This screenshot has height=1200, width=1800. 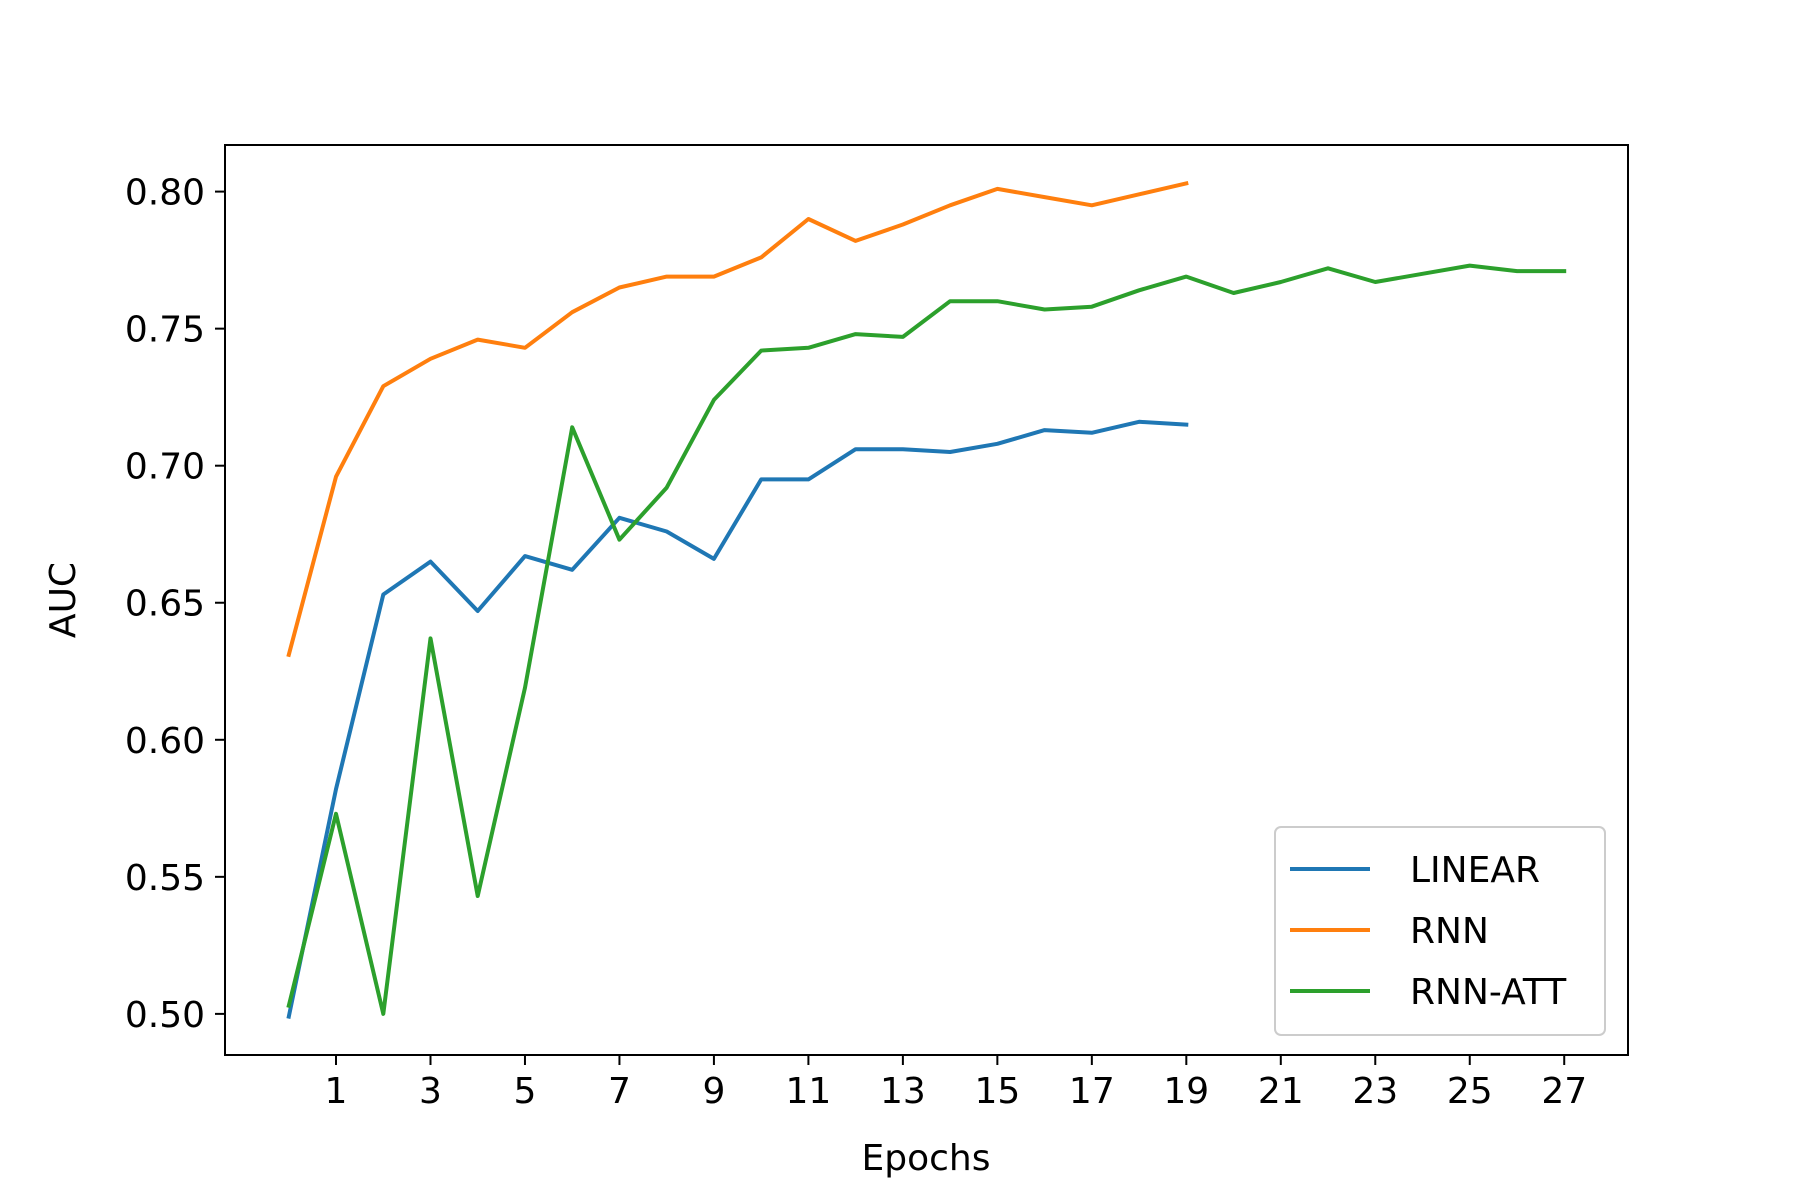 What do you see at coordinates (808, 1091) in the screenshot?
I see `x-tick-label: 11` at bounding box center [808, 1091].